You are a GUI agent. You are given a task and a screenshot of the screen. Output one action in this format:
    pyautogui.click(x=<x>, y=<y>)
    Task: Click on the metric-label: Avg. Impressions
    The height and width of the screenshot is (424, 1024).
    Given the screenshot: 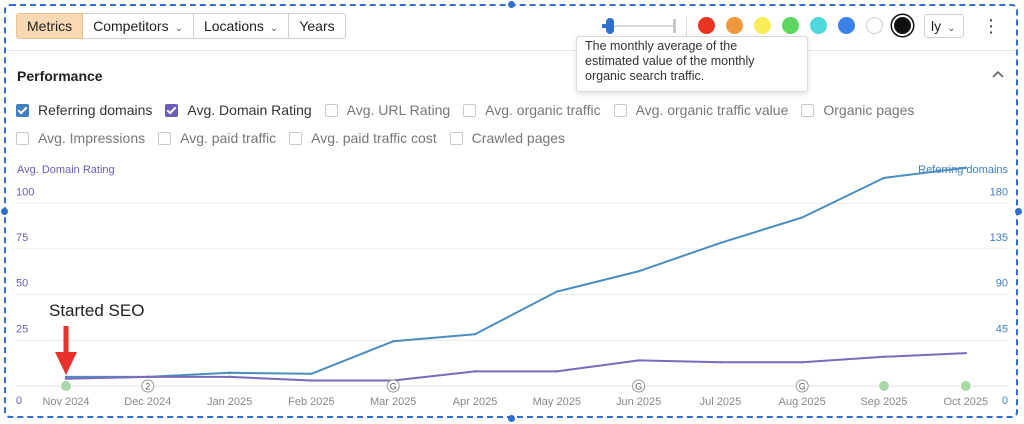 What is the action you would take?
    pyautogui.click(x=92, y=138)
    